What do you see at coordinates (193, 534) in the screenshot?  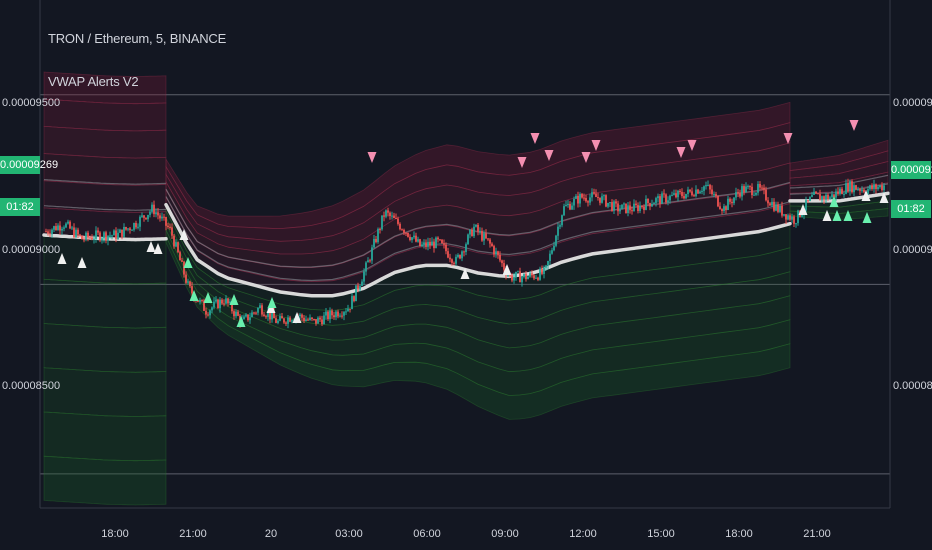 I see `x-tick-2: 21:00` at bounding box center [193, 534].